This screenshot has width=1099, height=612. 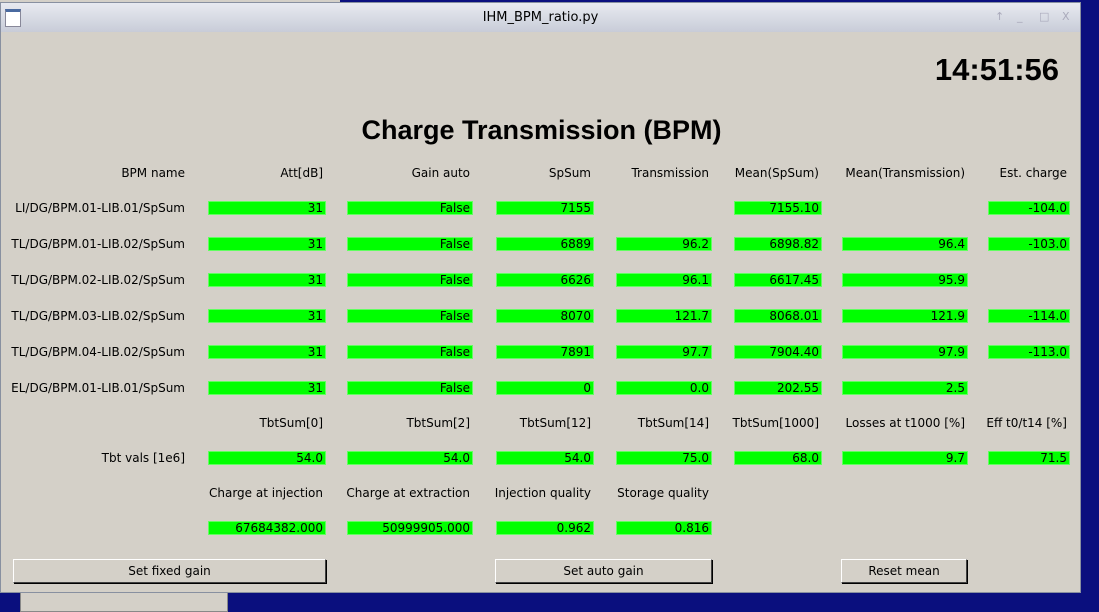 What do you see at coordinates (603, 571) in the screenshot?
I see `set-auto-gain-button: Set auto gain` at bounding box center [603, 571].